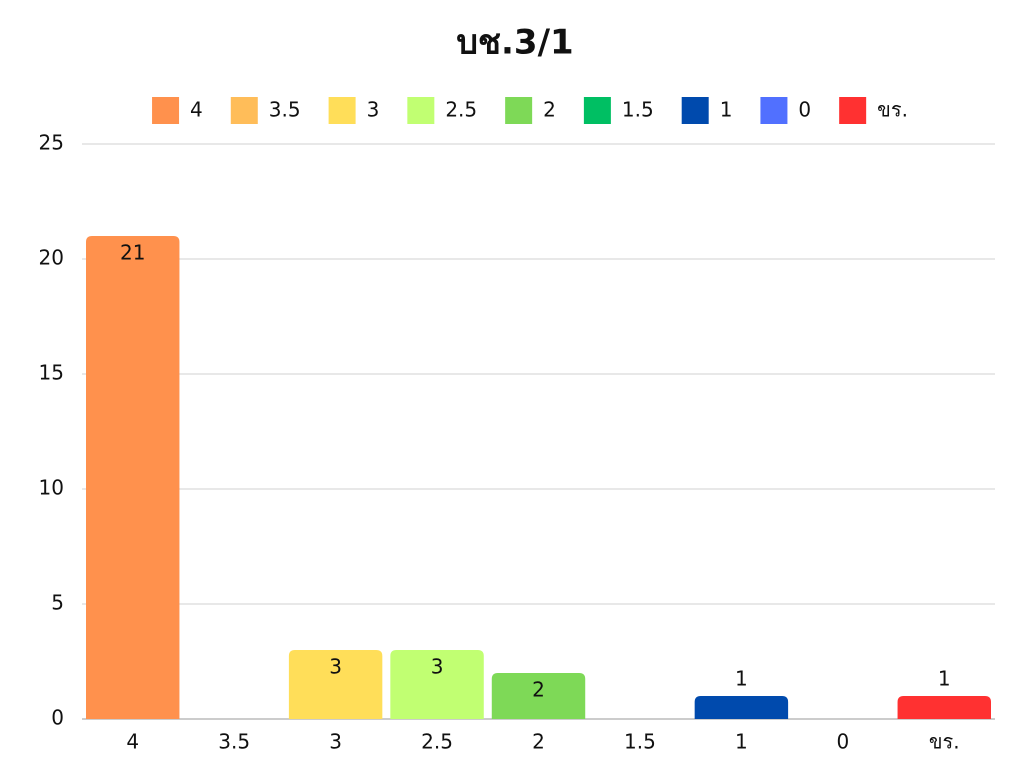  What do you see at coordinates (538, 742) in the screenshot?
I see `x-tick-label: 2` at bounding box center [538, 742].